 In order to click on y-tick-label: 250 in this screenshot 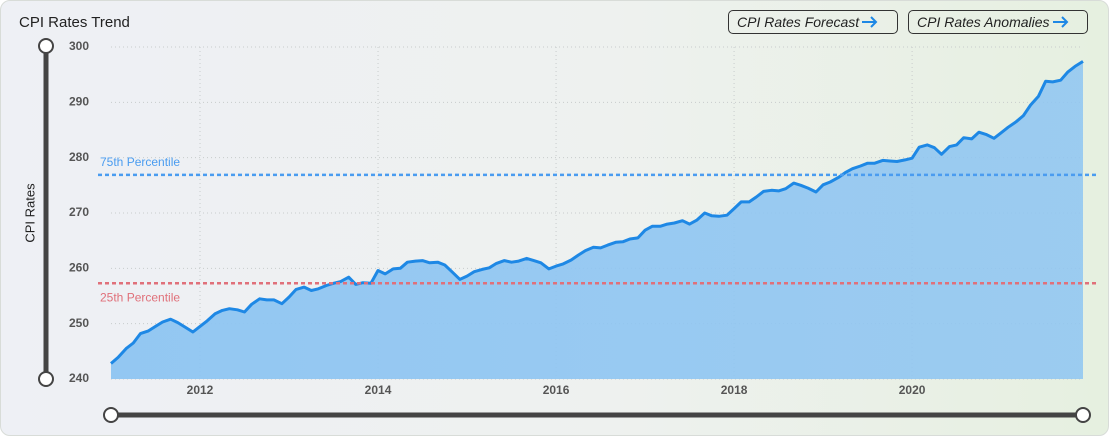, I will do `click(79, 323)`.